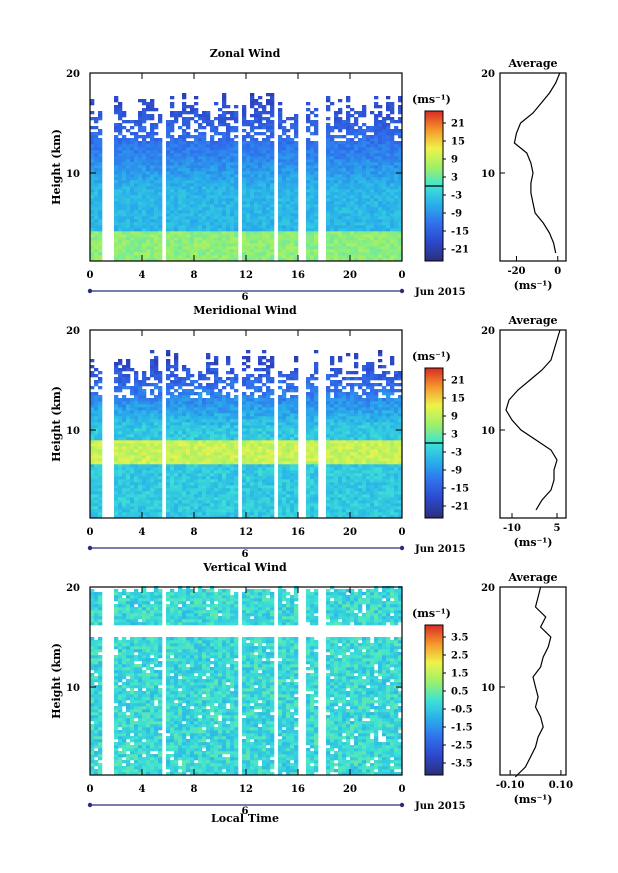 Image resolution: width=618 pixels, height=873 pixels. I want to click on x-tick-label: 8, so click(194, 275).